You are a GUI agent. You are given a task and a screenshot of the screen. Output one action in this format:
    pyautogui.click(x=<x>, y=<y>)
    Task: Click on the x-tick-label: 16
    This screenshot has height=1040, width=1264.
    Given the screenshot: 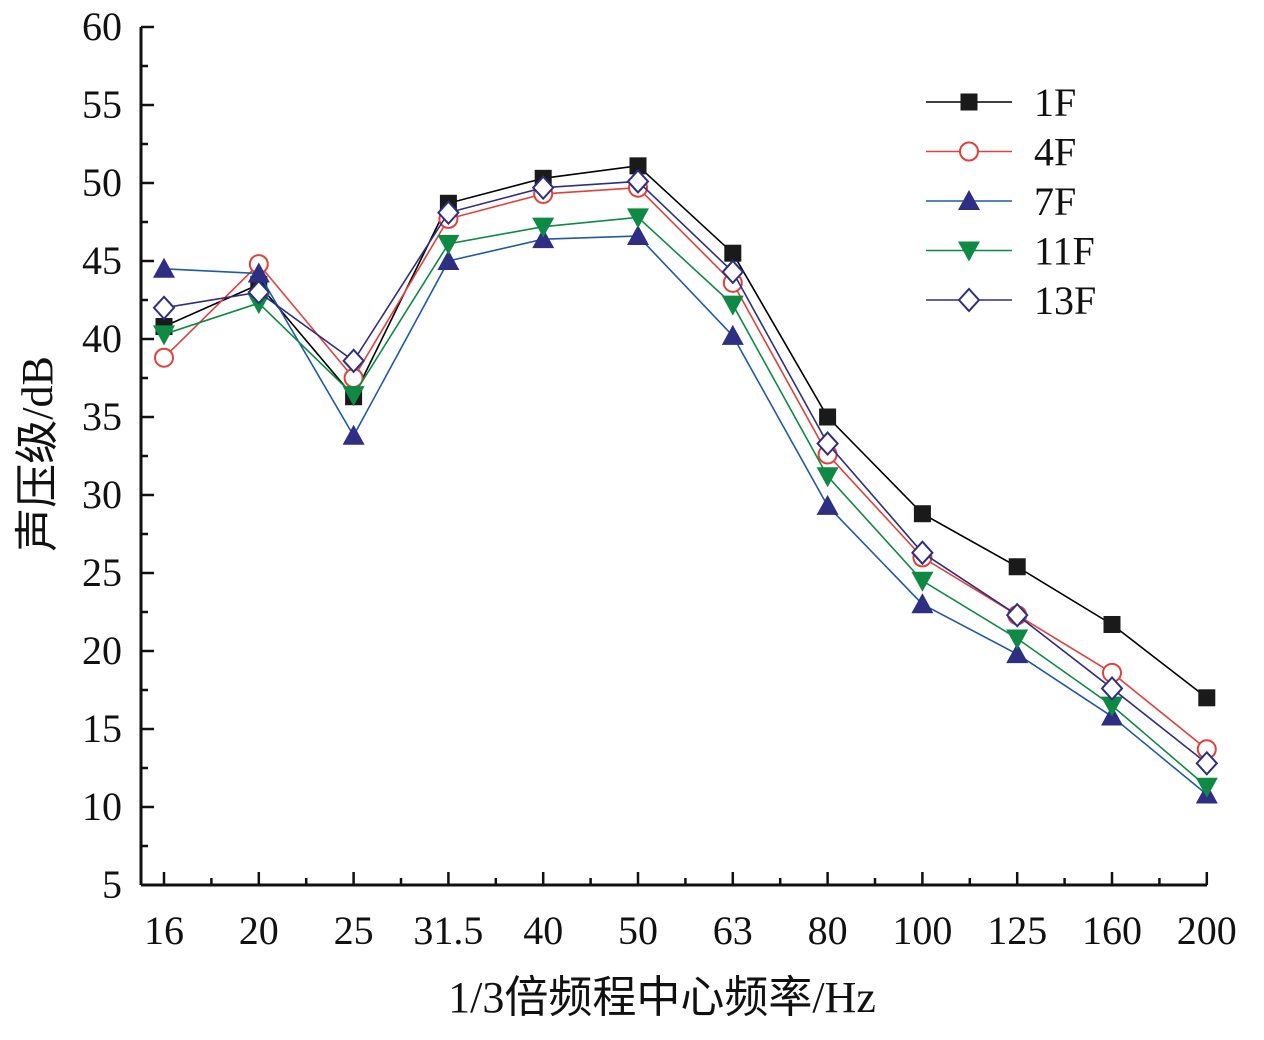 What is the action you would take?
    pyautogui.click(x=164, y=930)
    